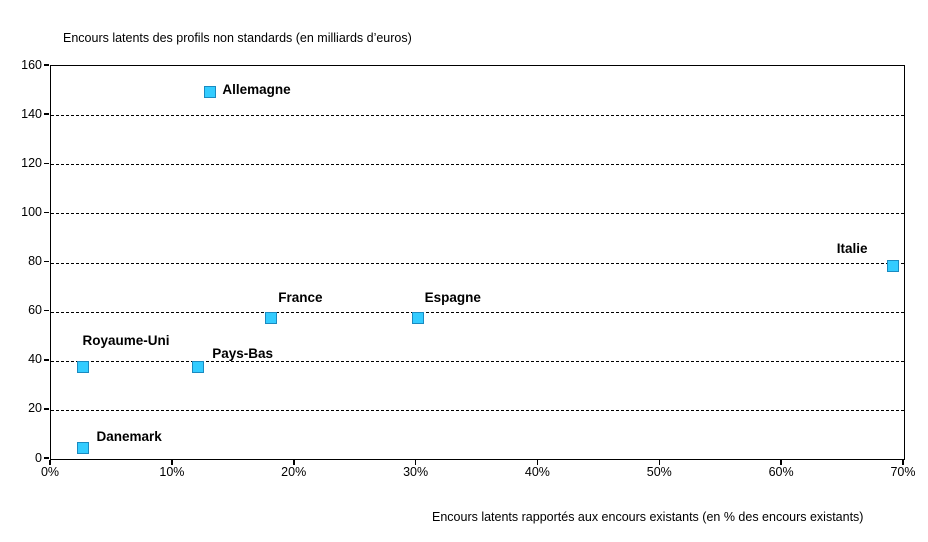  Describe the element at coordinates (31, 113) in the screenshot. I see `y-tick-label: 140` at that location.